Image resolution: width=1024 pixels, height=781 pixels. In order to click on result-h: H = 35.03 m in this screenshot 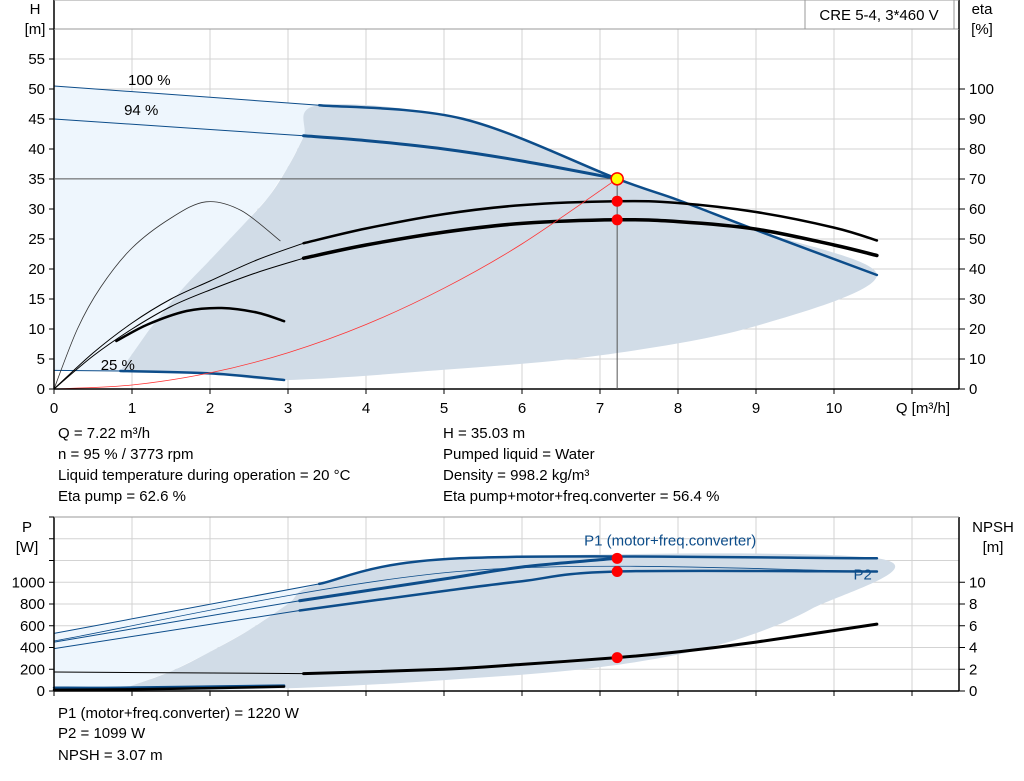, I will do `click(484, 433)`.